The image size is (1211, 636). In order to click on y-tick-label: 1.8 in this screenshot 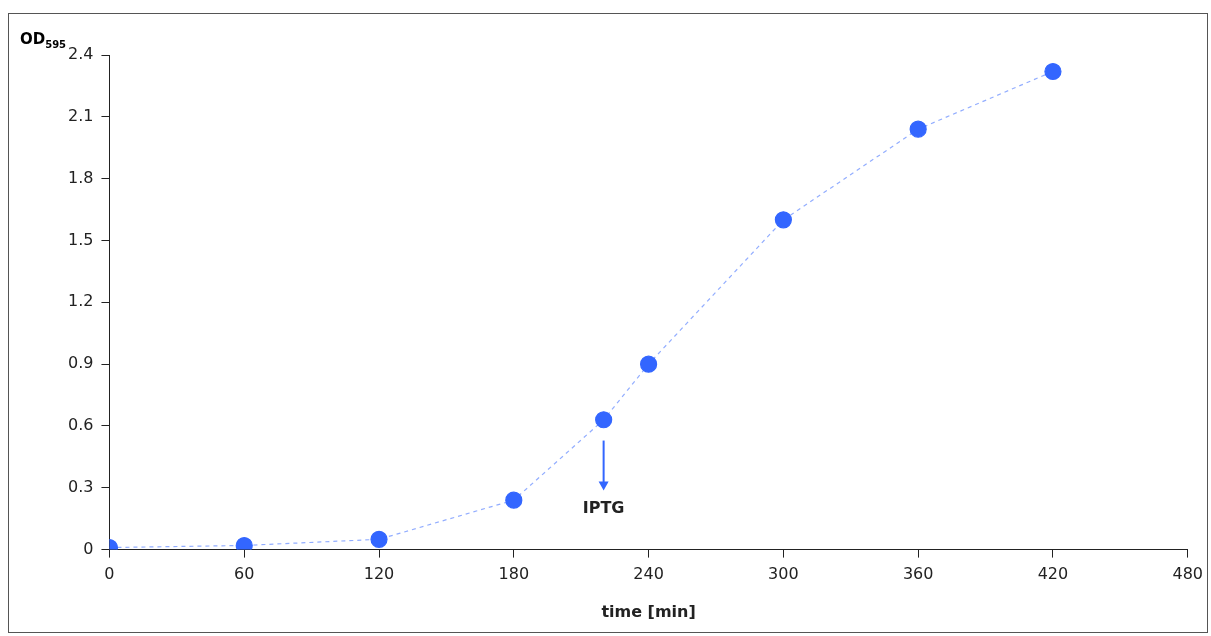, I will do `click(80, 177)`.